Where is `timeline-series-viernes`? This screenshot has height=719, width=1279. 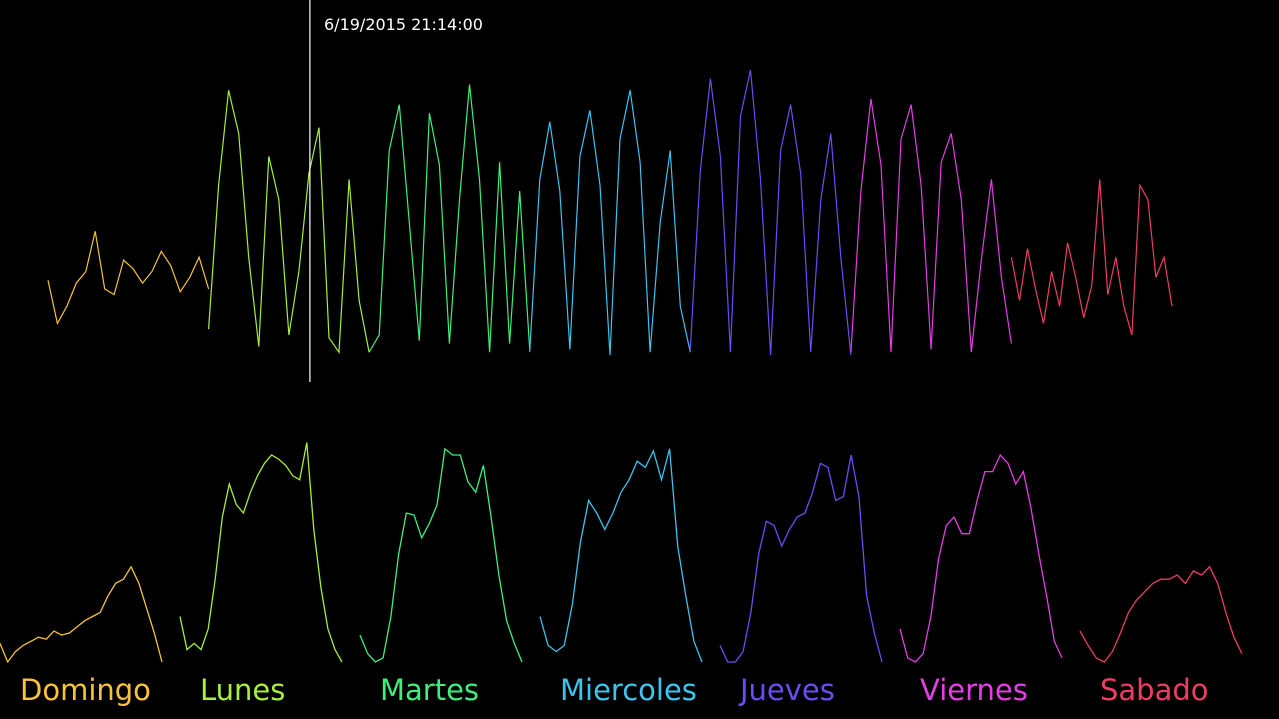 timeline-series-viernes is located at coordinates (931, 225).